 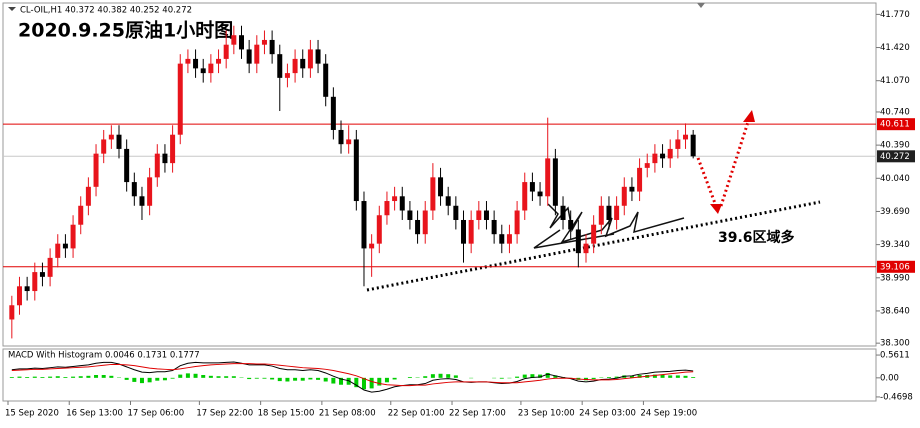 What do you see at coordinates (896, 397) in the screenshot?
I see `y-tick-label: -0.4698` at bounding box center [896, 397].